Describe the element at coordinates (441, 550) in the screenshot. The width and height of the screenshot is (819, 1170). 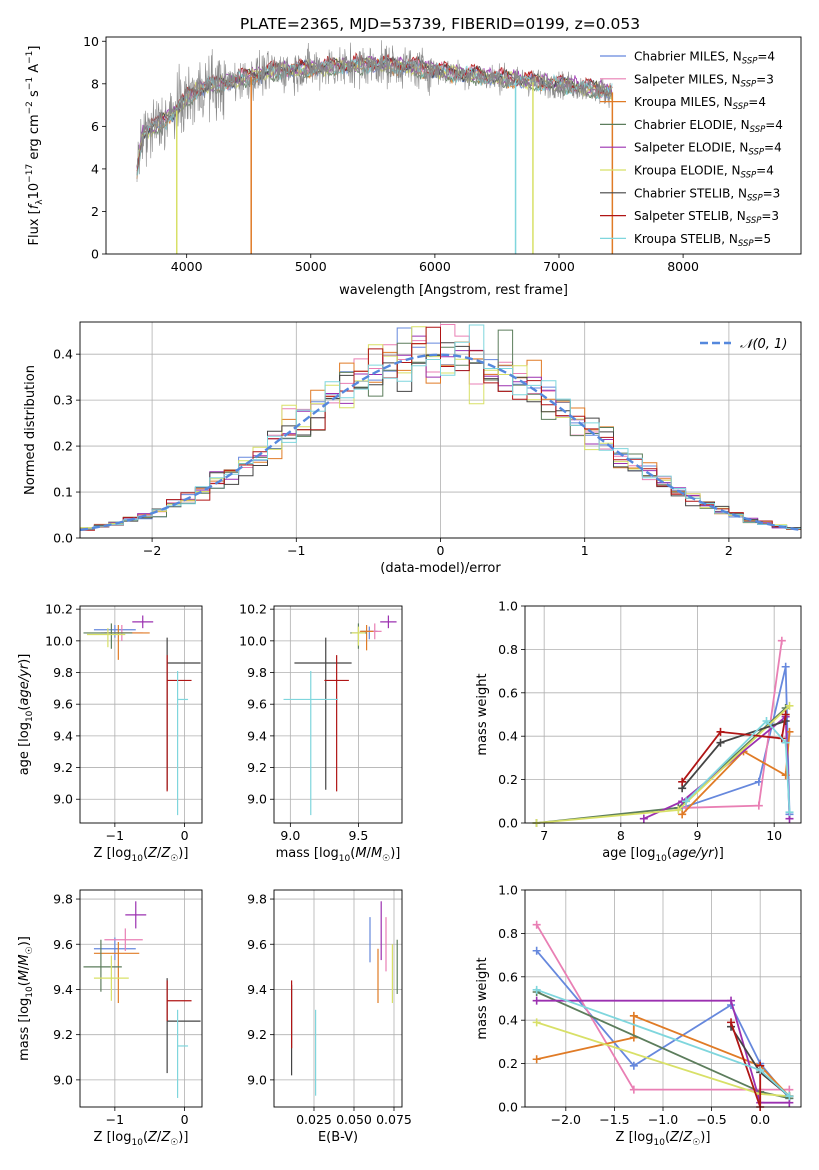
I see `residuals-xtick-label: 0` at that location.